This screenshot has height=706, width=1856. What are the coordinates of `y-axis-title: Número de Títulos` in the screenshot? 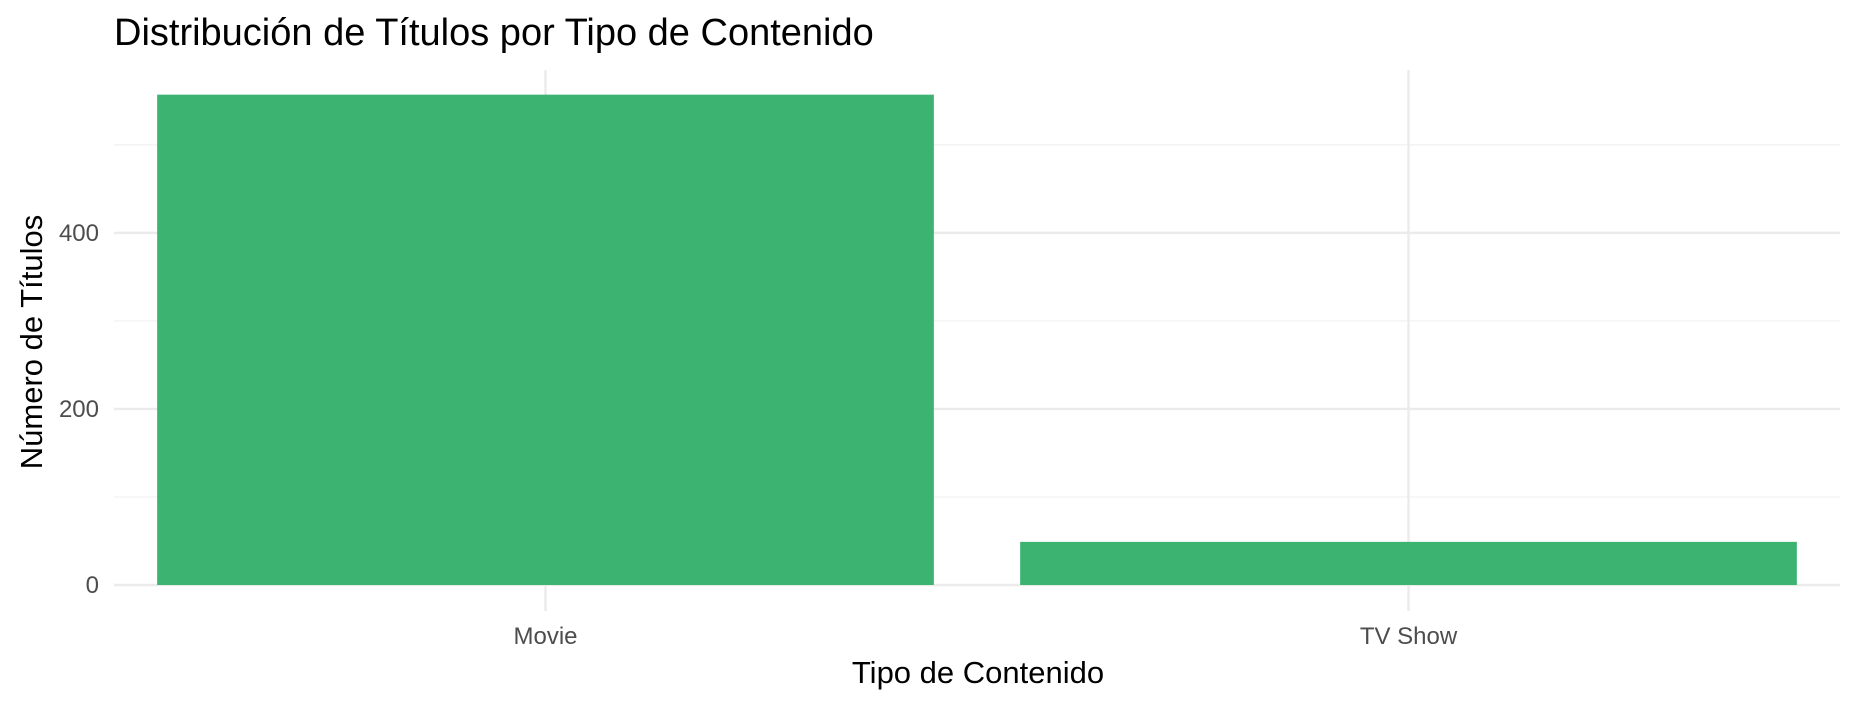 It's located at (31, 342).